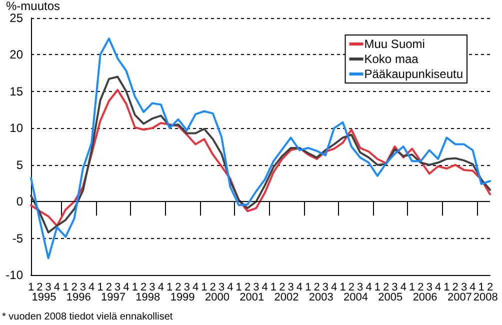 The height and width of the screenshot is (325, 502). Describe the element at coordinates (425, 298) in the screenshot. I see `text: 2006` at that location.